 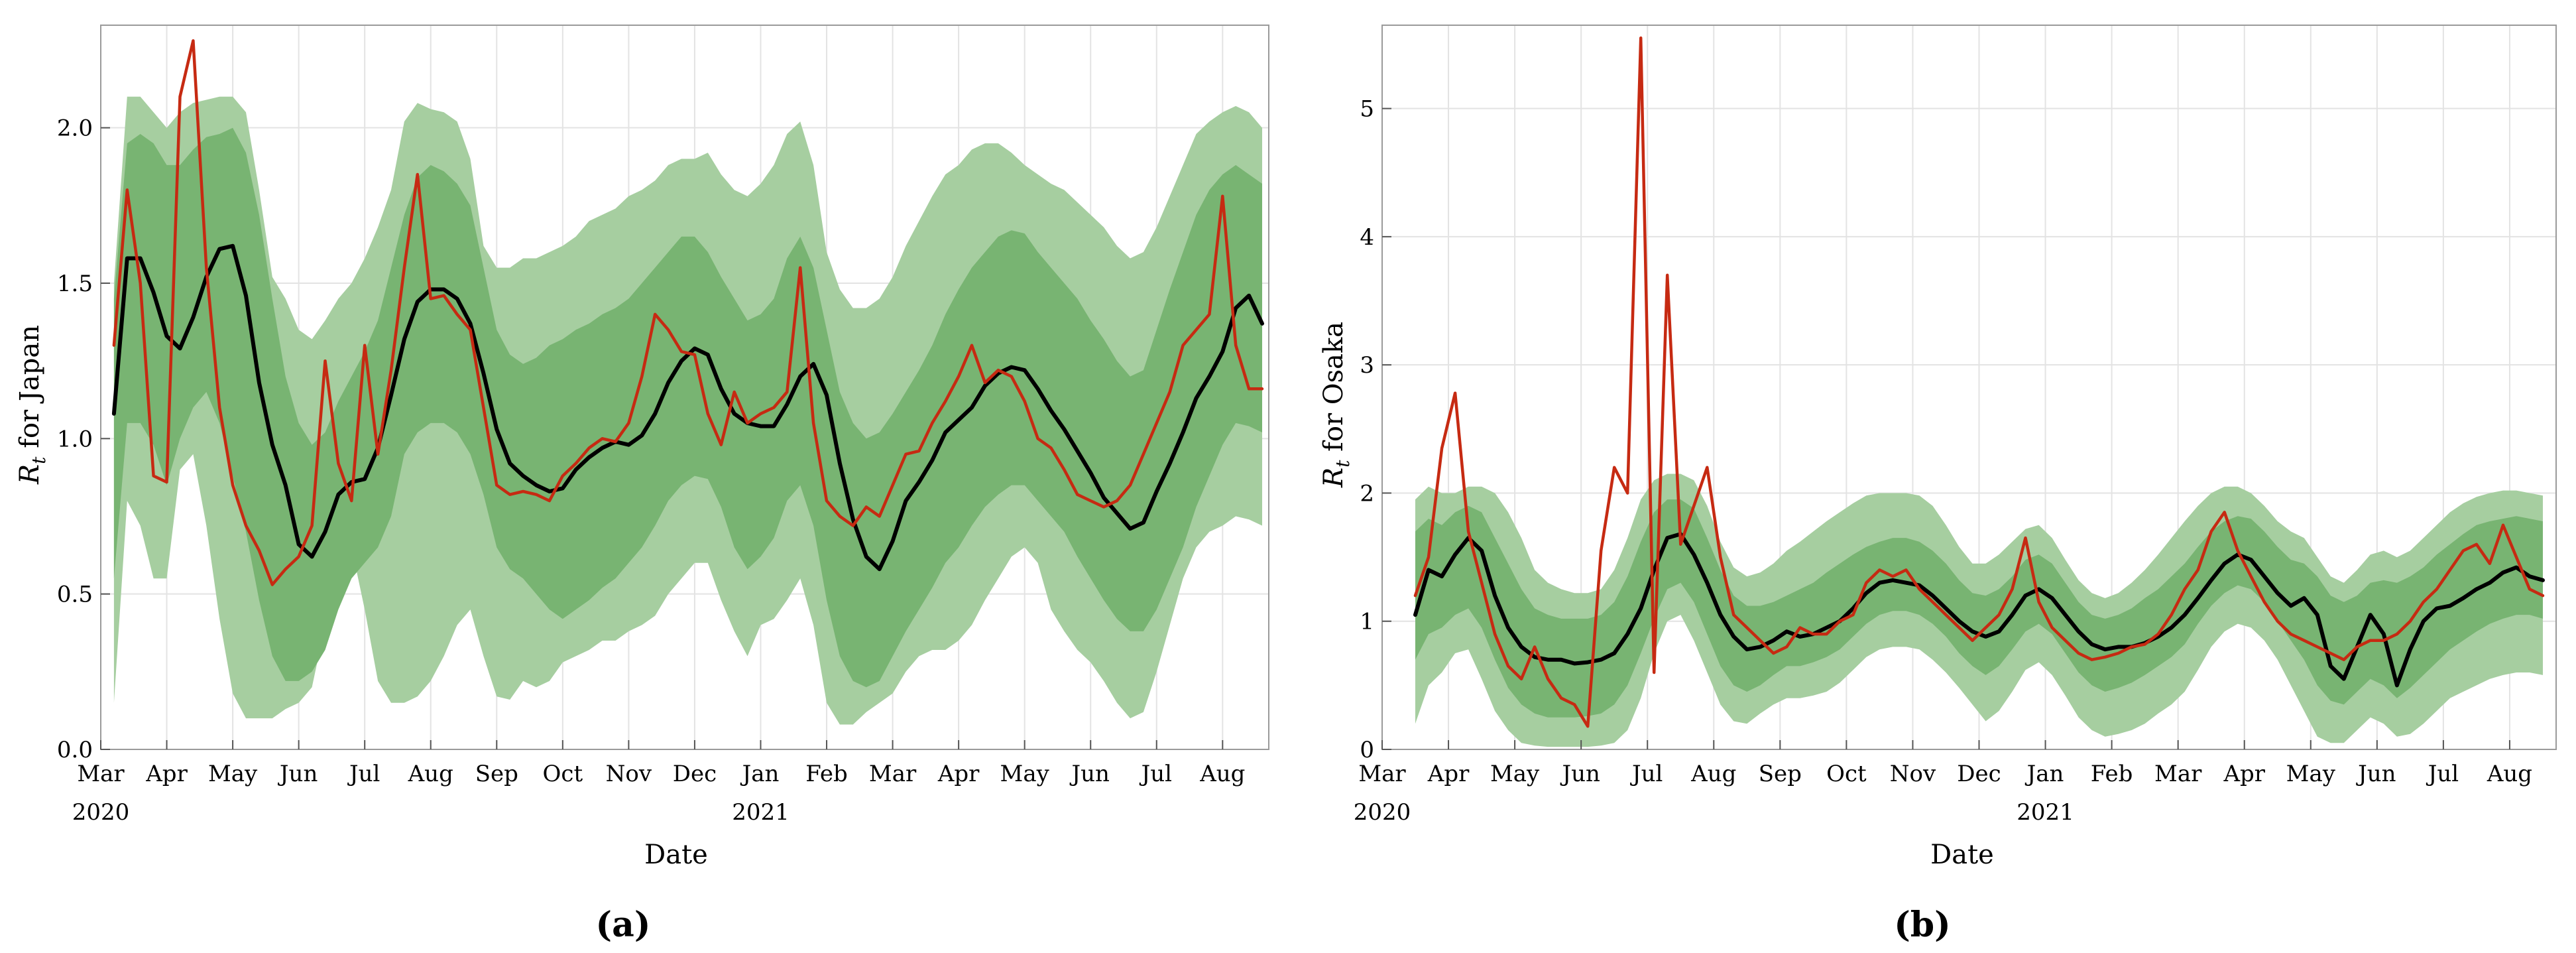 I want to click on panel-b-x-tick-label-11: Feb, so click(x=2112, y=774).